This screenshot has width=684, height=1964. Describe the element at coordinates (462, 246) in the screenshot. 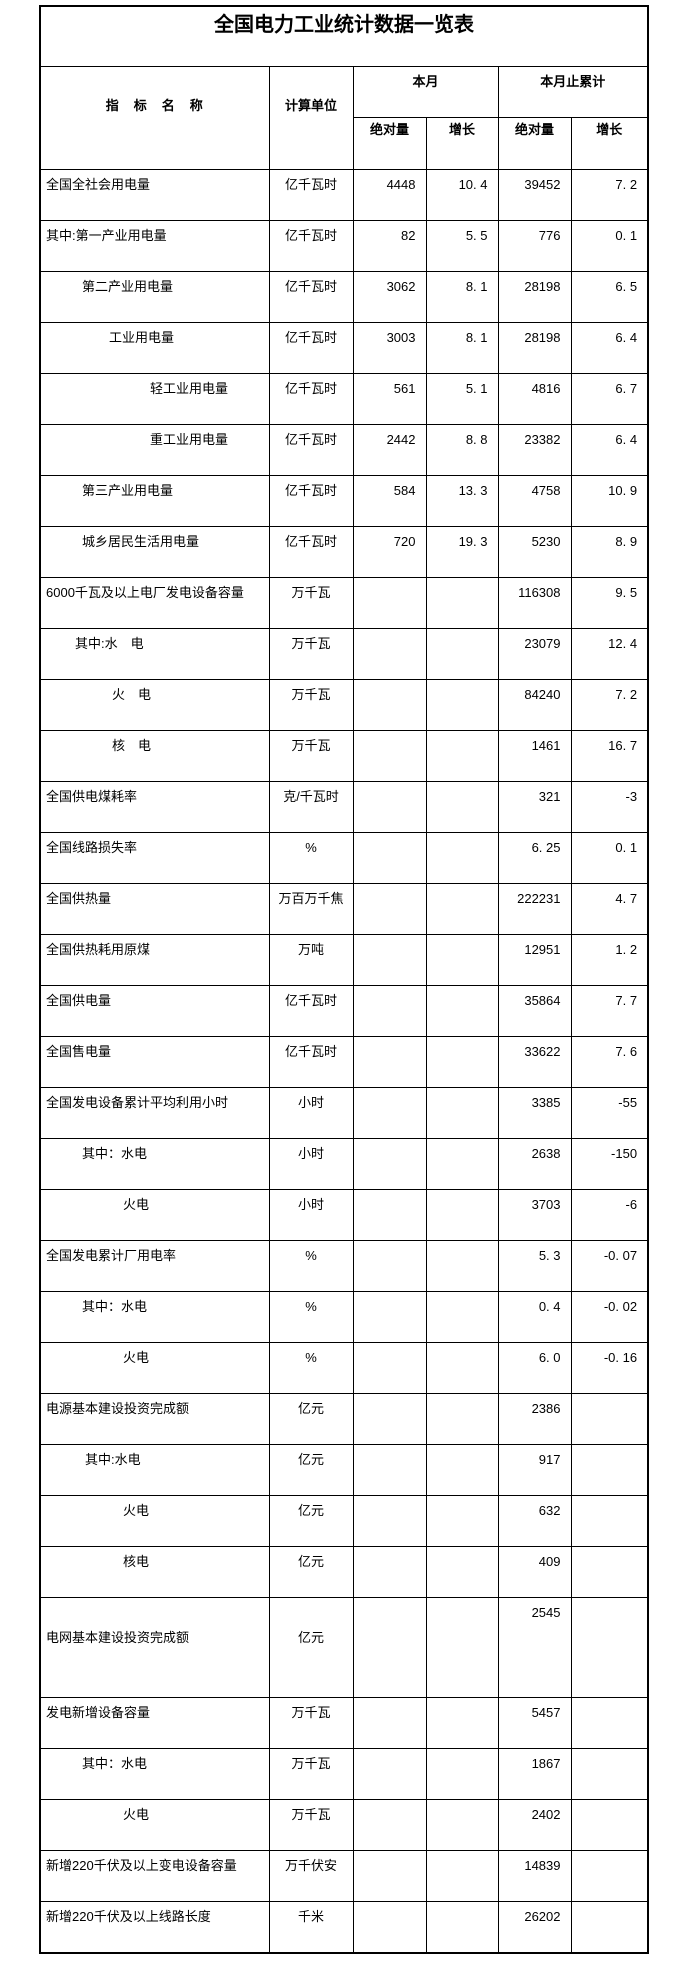

I see `month-growth-cell: 5. 5` at that location.